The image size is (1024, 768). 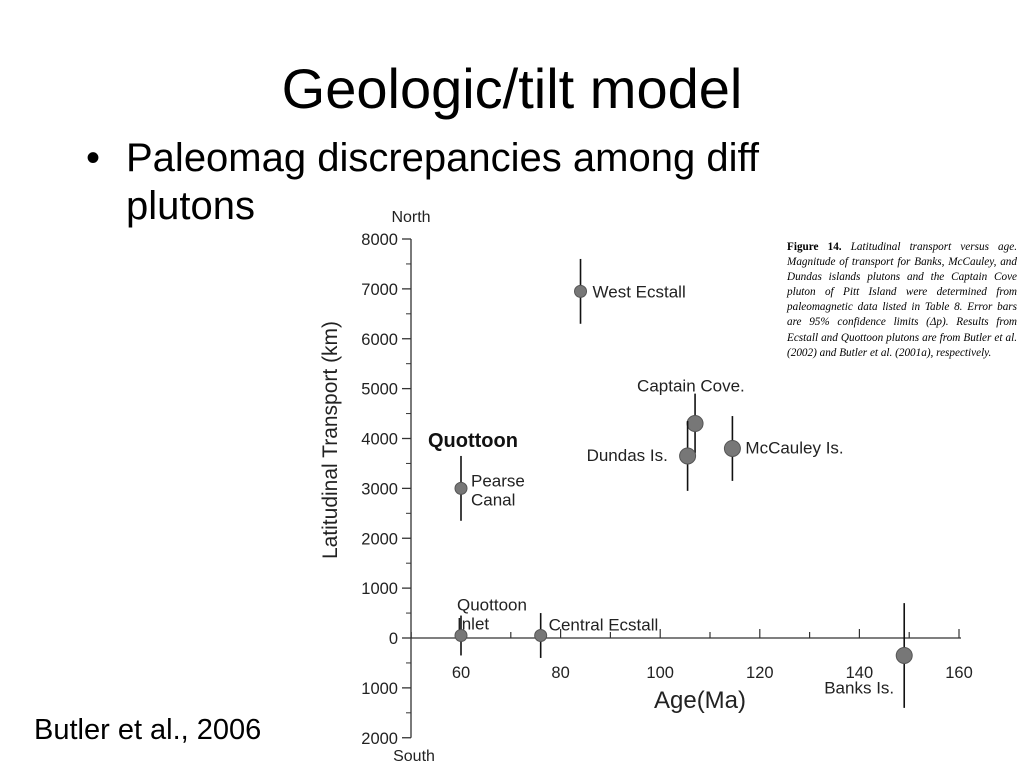 I want to click on data-point-dundas-is, so click(x=688, y=456).